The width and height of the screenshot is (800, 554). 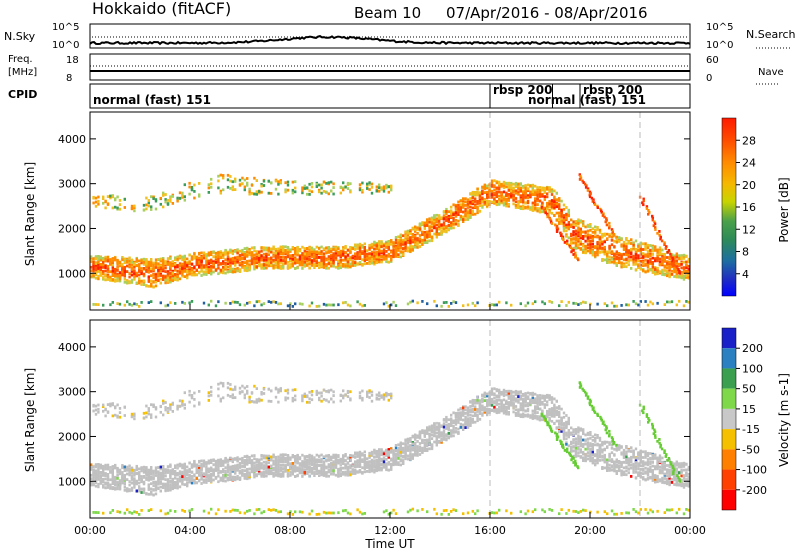 What do you see at coordinates (372, 244) in the screenshot?
I see `power-cell-1970` at bounding box center [372, 244].